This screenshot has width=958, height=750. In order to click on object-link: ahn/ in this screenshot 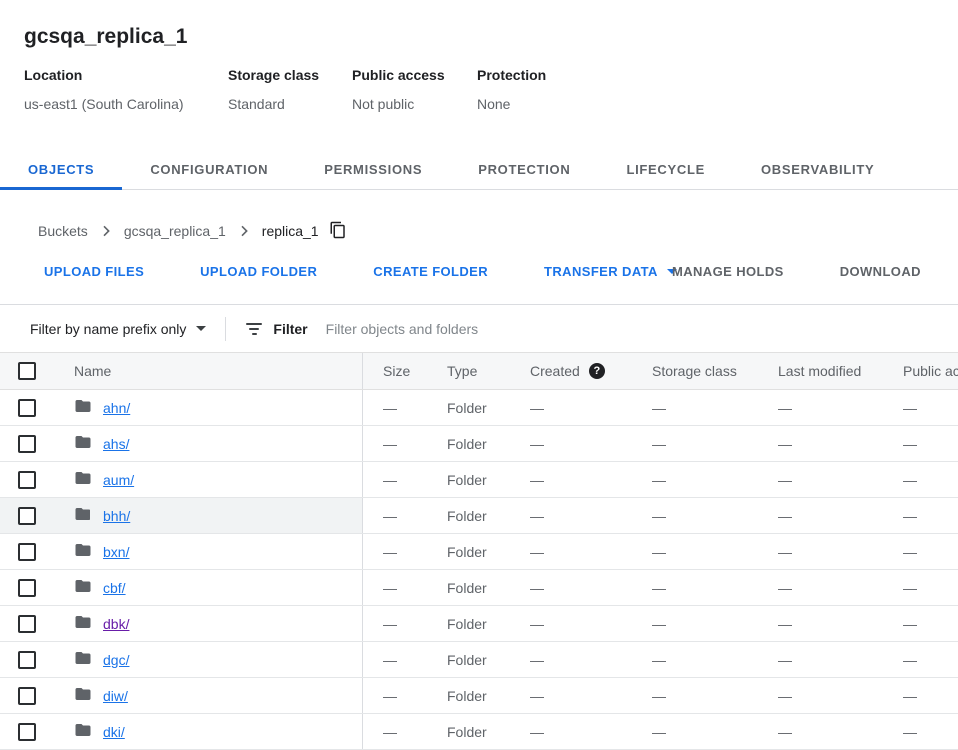, I will do `click(117, 407)`.